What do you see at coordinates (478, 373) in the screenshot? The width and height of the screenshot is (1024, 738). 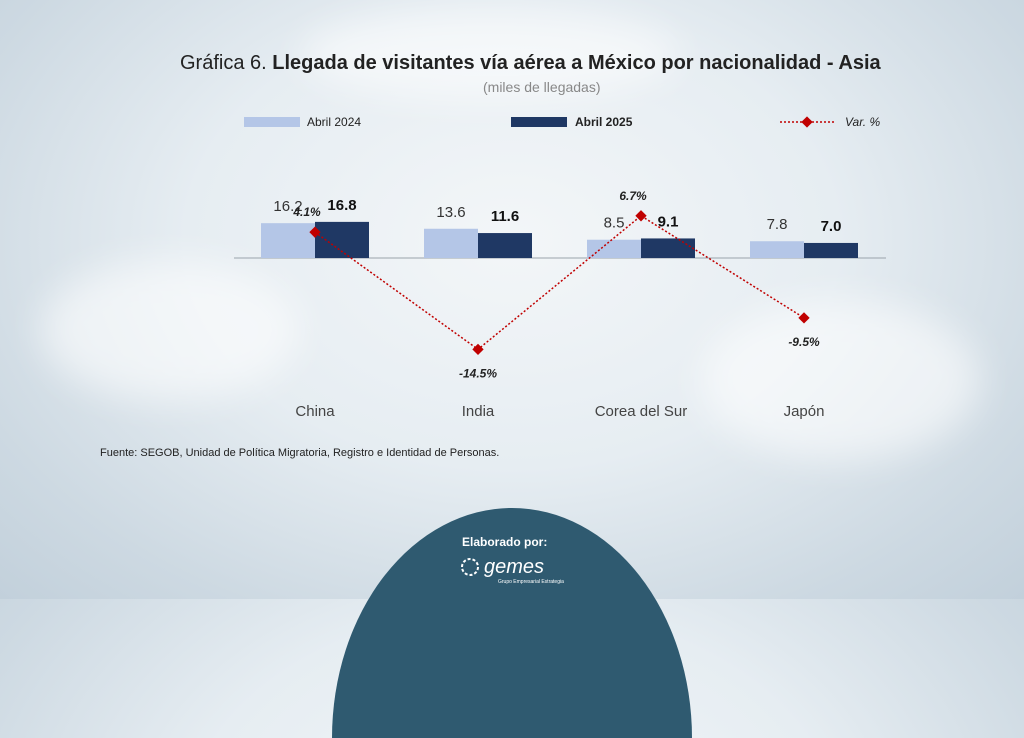 I see `variation-label: -14.5%` at bounding box center [478, 373].